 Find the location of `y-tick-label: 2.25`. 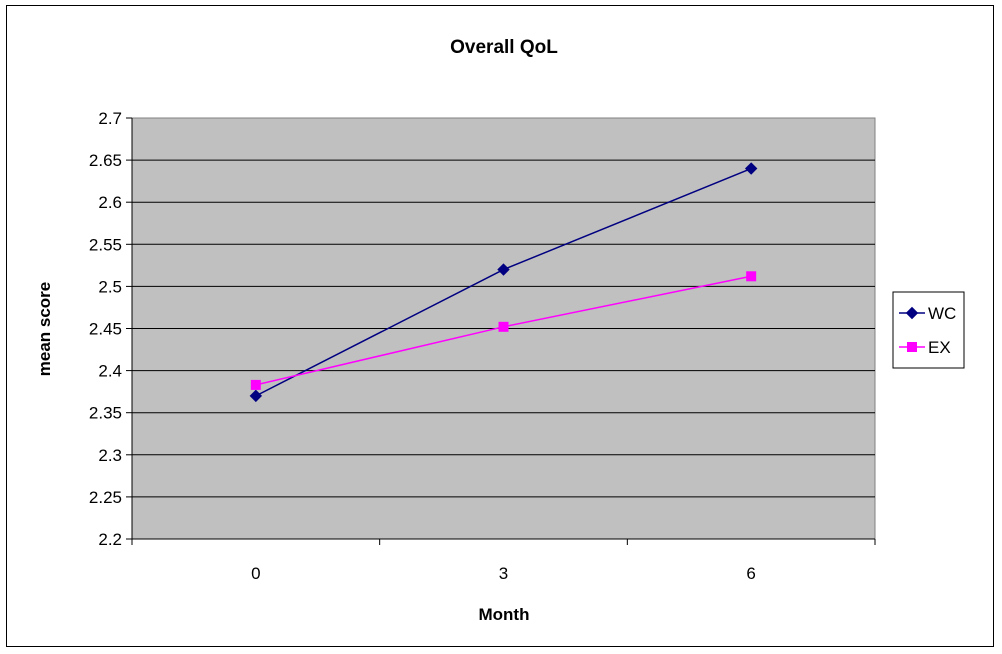

y-tick-label: 2.25 is located at coordinates (105, 497).